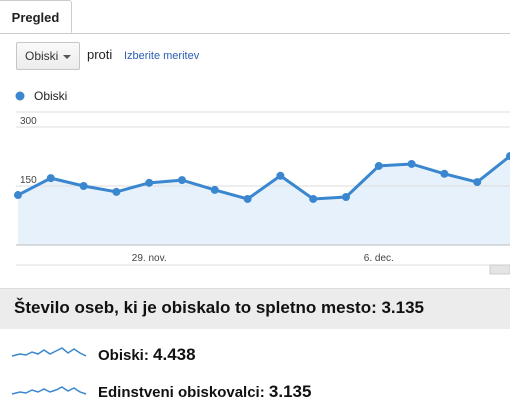 The width and height of the screenshot is (510, 412). I want to click on metric-value: 3.135, so click(290, 391).